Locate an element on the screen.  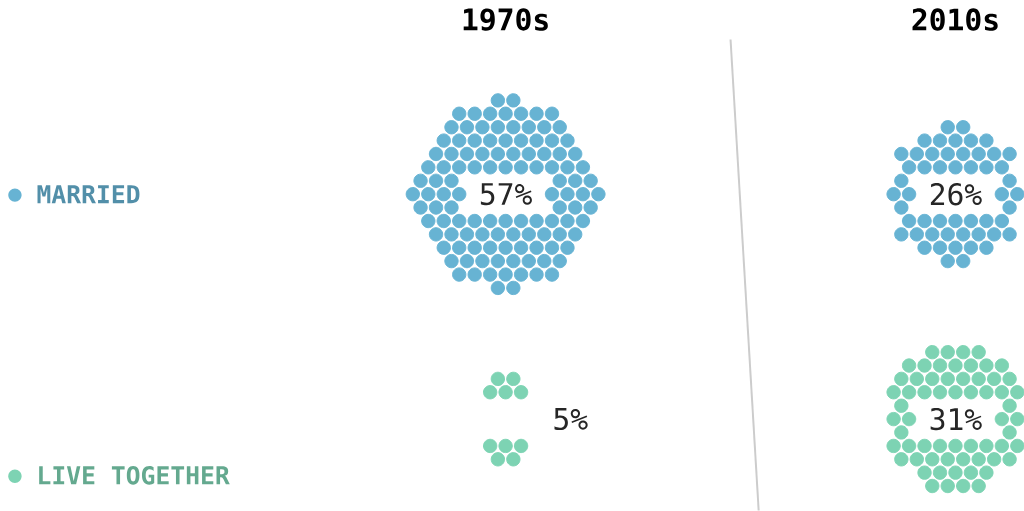
legend-label: LIVE TOGETHER is located at coordinates (134, 475).